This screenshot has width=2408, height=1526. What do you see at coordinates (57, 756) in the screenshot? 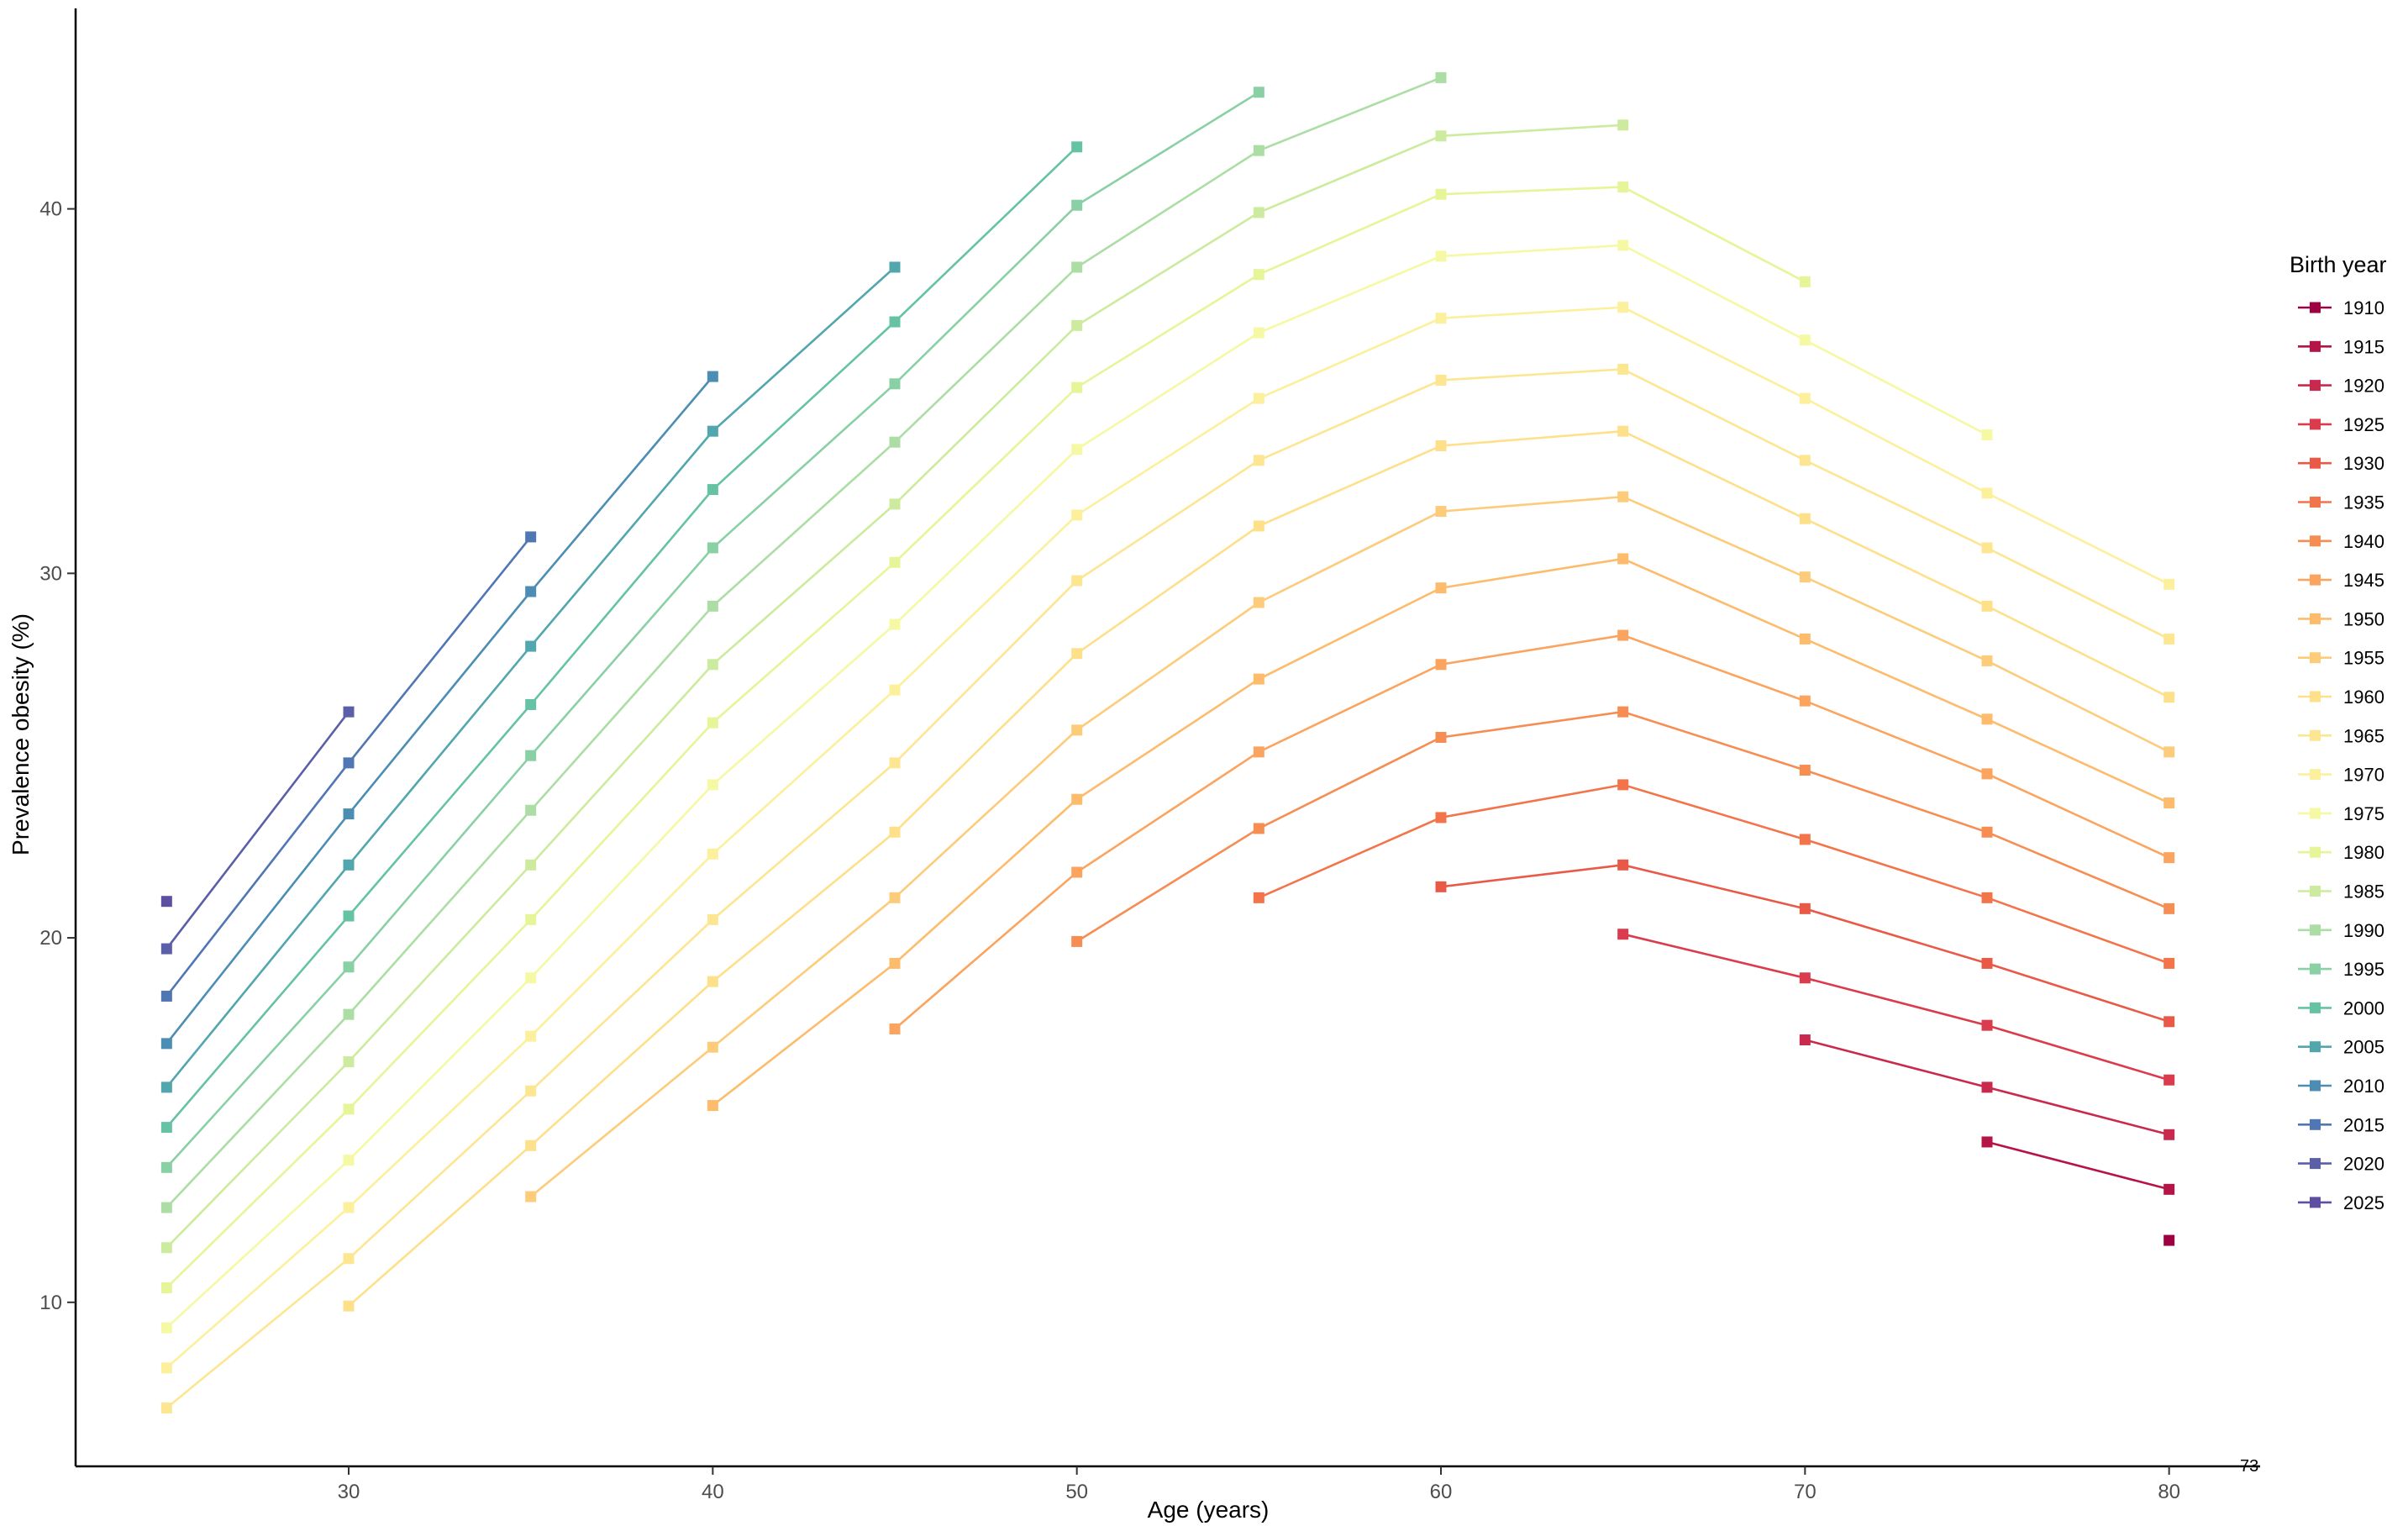
I see `y-ticks: 10 20 30 40` at bounding box center [57, 756].